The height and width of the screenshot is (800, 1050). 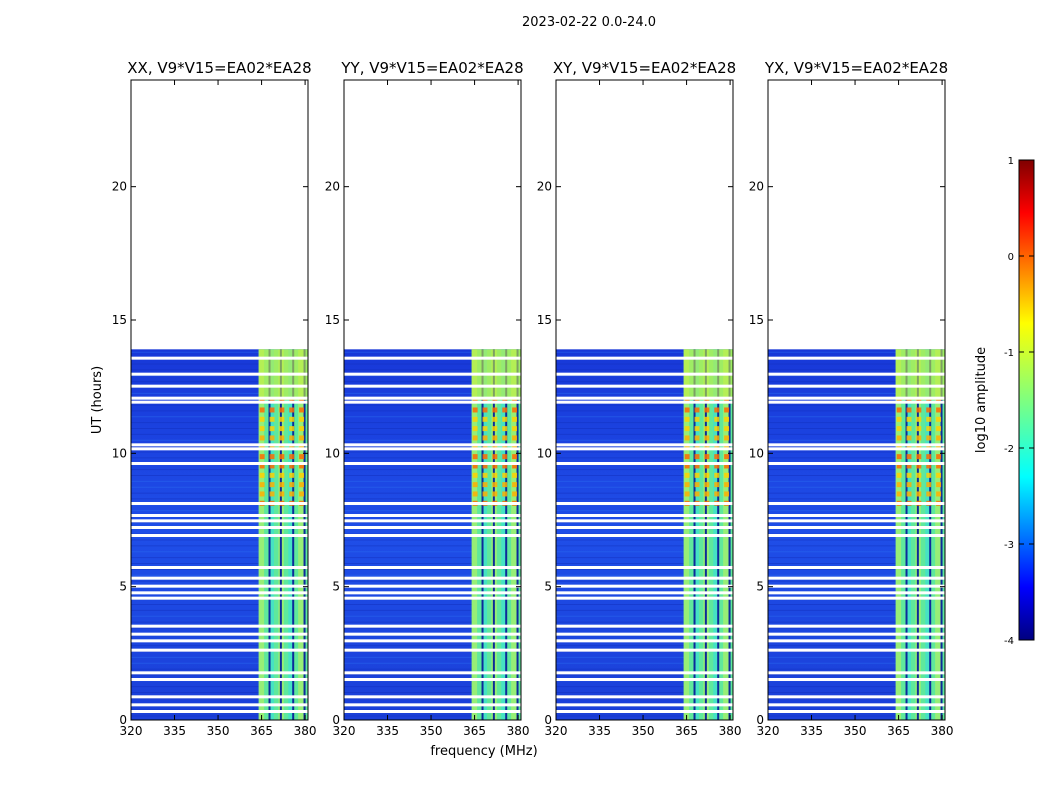 What do you see at coordinates (1011, 257) in the screenshot?
I see `colorbar-tick-label: 0` at bounding box center [1011, 257].